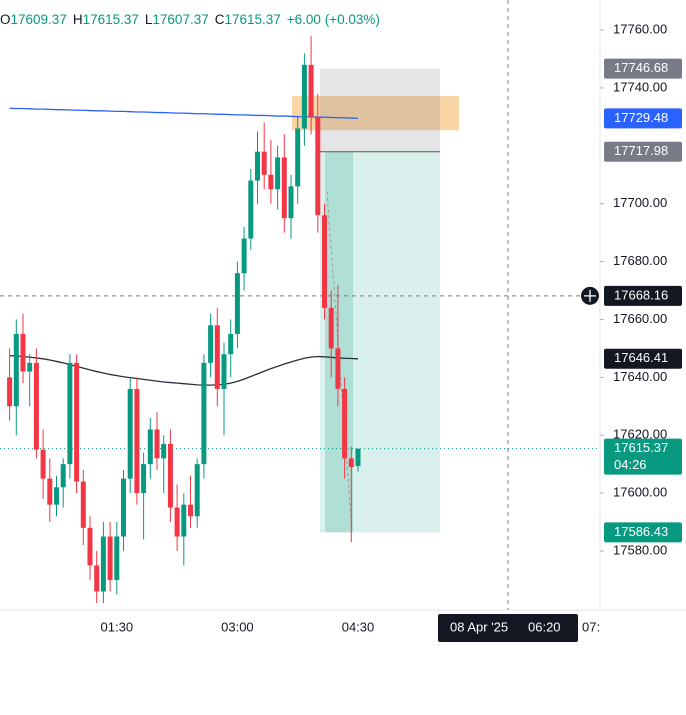 The image size is (686, 715). I want to click on price-label: 17586.43, so click(641, 531).